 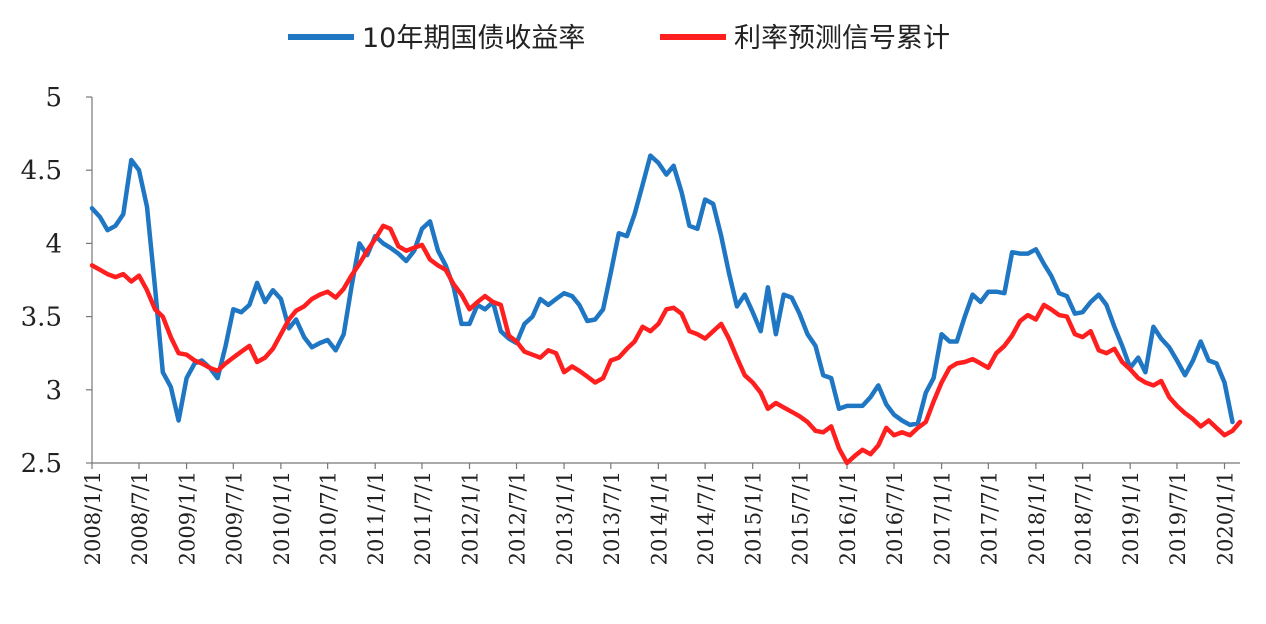 What do you see at coordinates (943, 518) in the screenshot?
I see `x-tick-label: 2017/1/1` at bounding box center [943, 518].